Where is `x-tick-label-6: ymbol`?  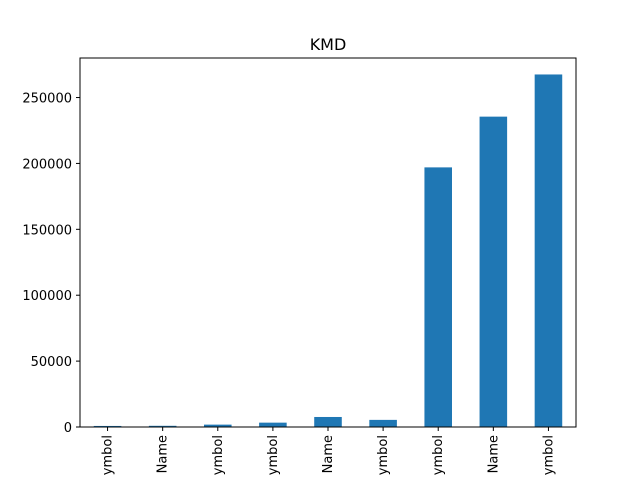
x-tick-label-6: ymbol is located at coordinates (438, 455).